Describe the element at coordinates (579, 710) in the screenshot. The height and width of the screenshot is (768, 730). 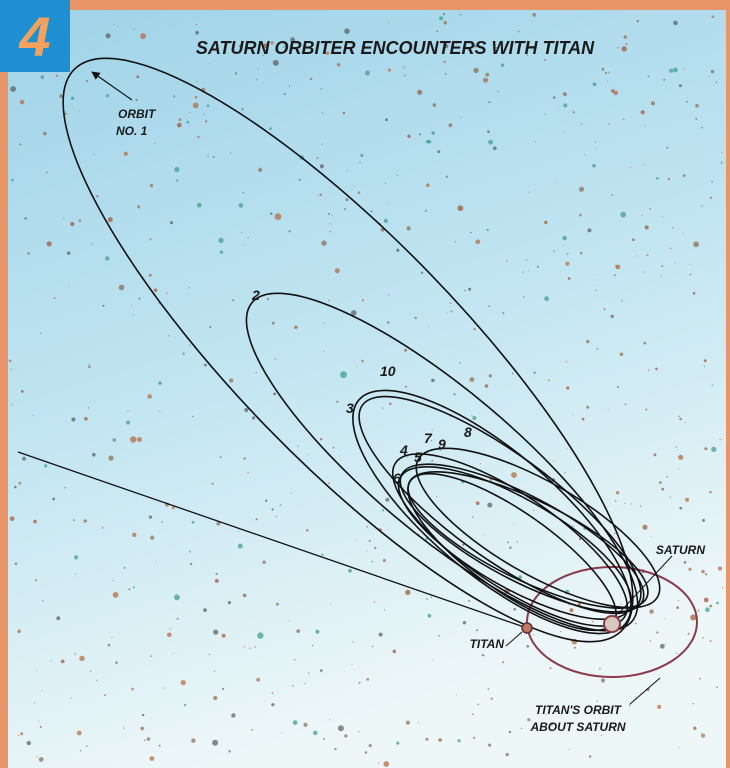
I see `titan-orbit-label: TITAN'S ORBIT` at that location.